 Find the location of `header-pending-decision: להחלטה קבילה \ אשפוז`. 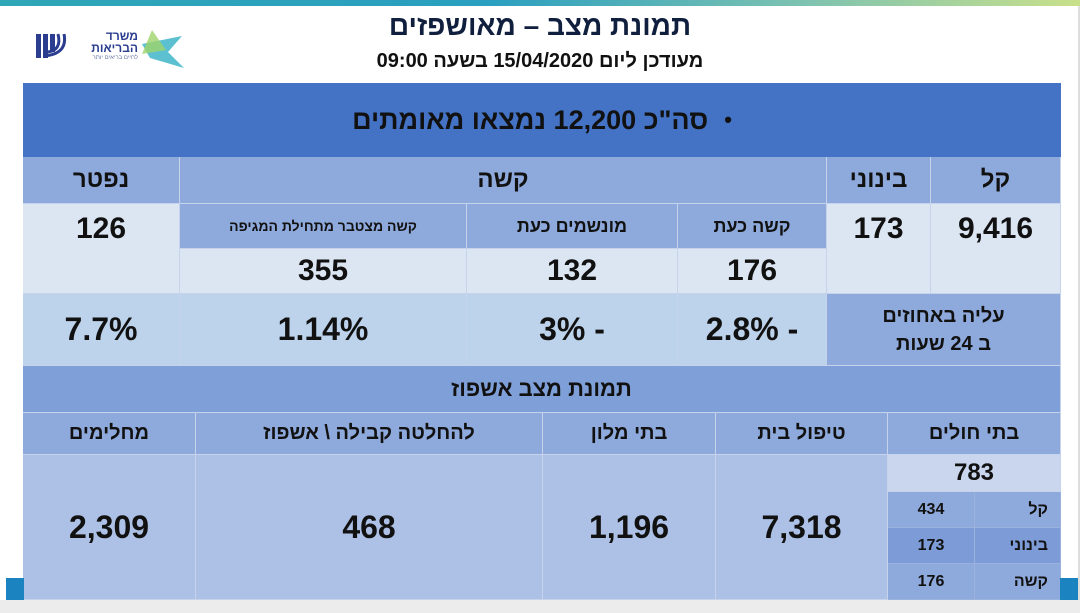

header-pending-decision: להחלטה קבילה \ אשפוז is located at coordinates (369, 434).